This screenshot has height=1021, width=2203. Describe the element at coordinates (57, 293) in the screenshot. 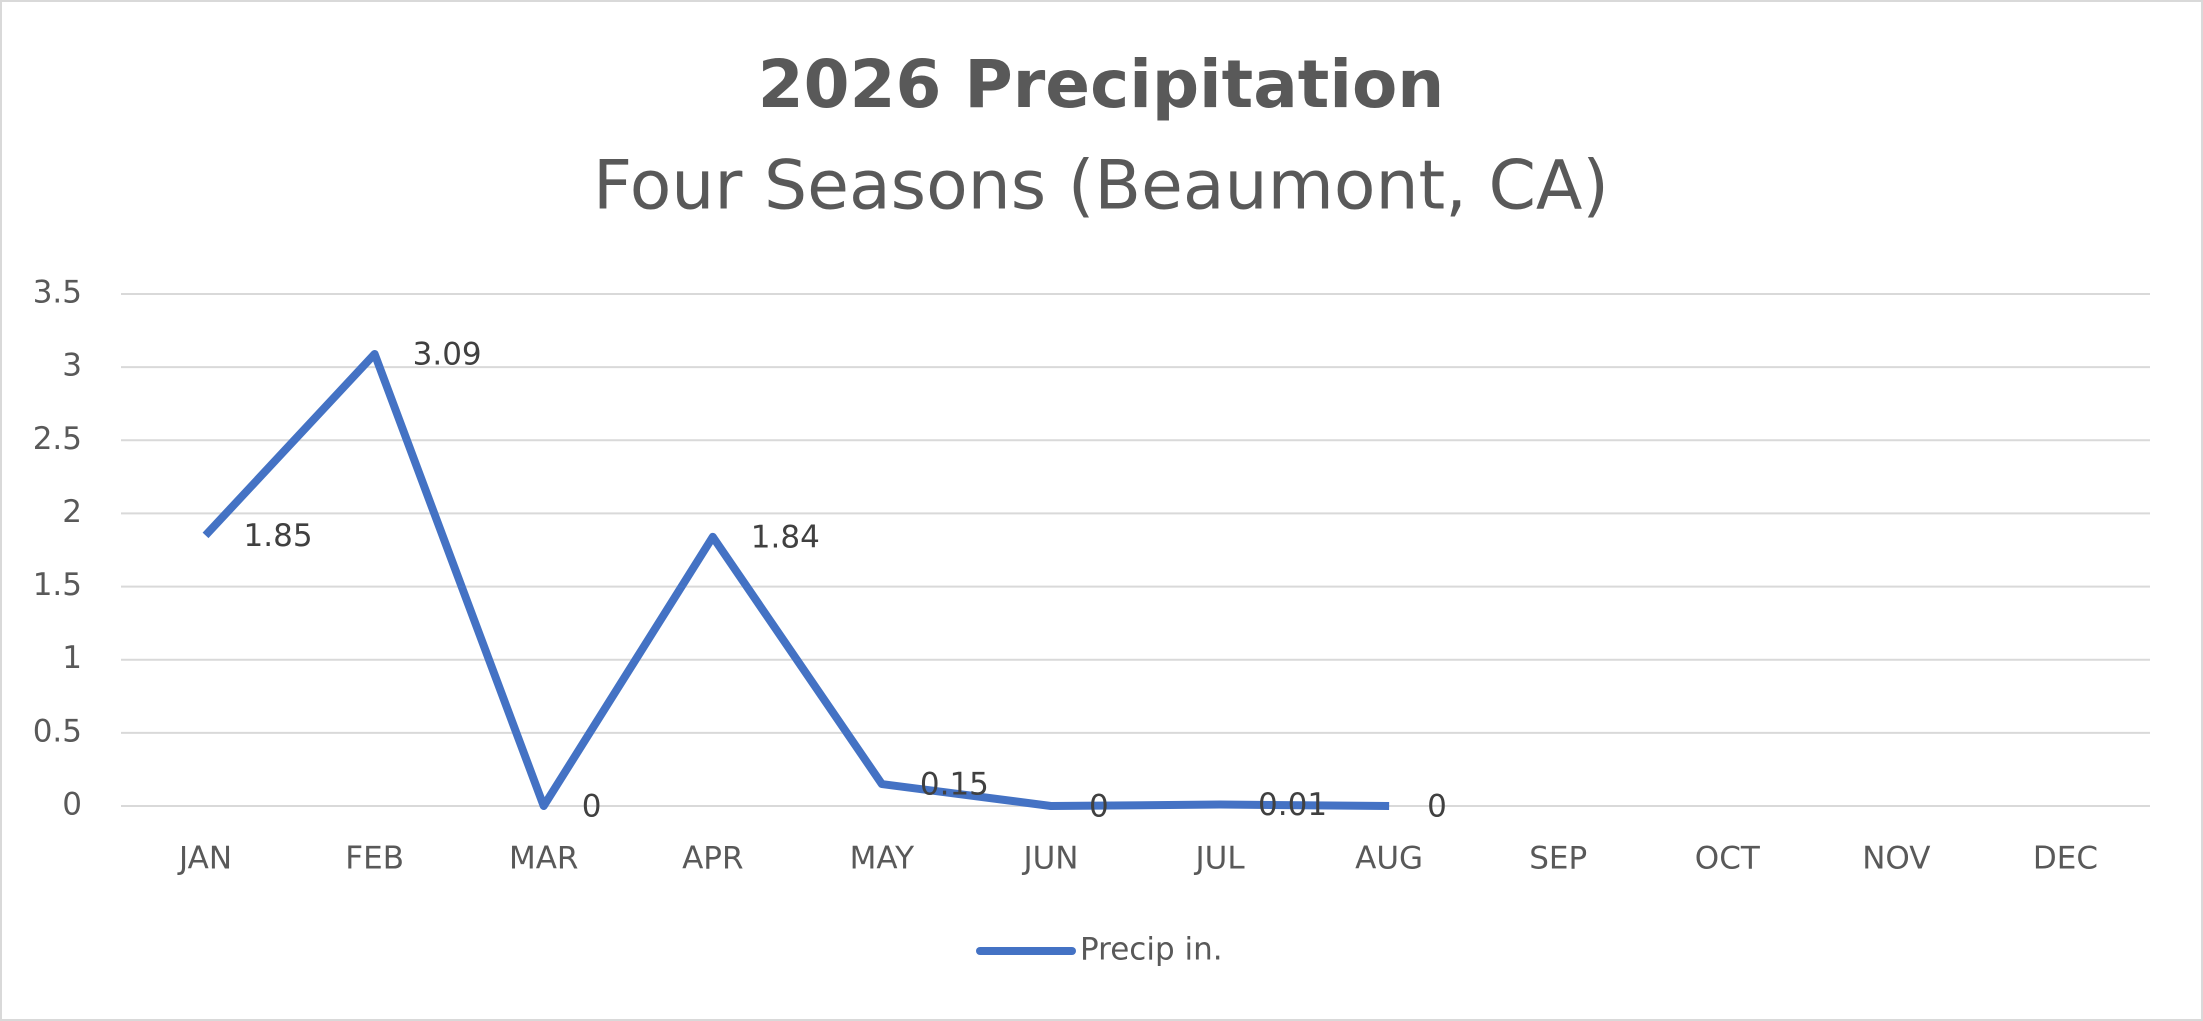

I see `y-tick-label: 3.5` at that location.